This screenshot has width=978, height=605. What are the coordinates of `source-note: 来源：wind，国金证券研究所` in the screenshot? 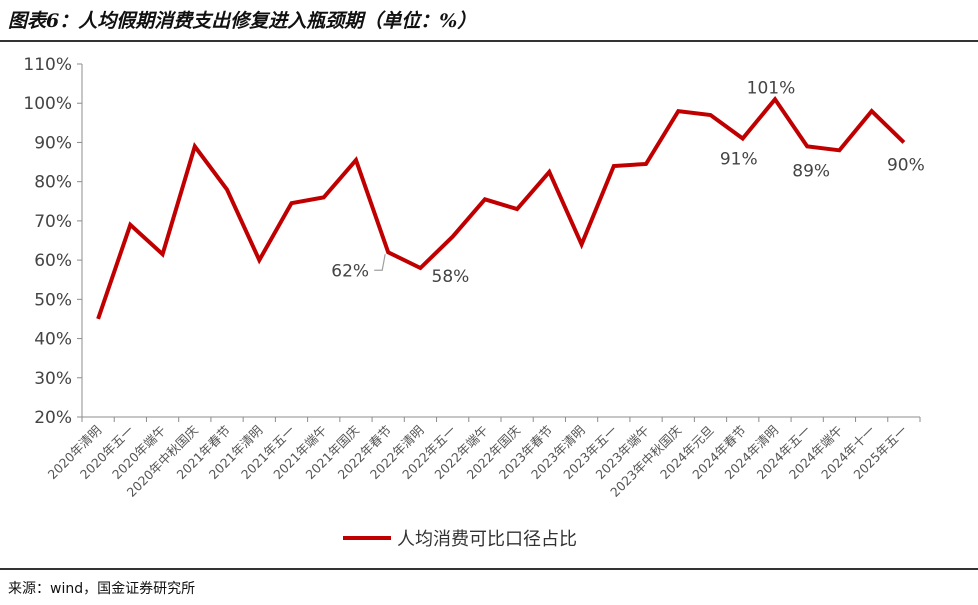 It's located at (102, 589).